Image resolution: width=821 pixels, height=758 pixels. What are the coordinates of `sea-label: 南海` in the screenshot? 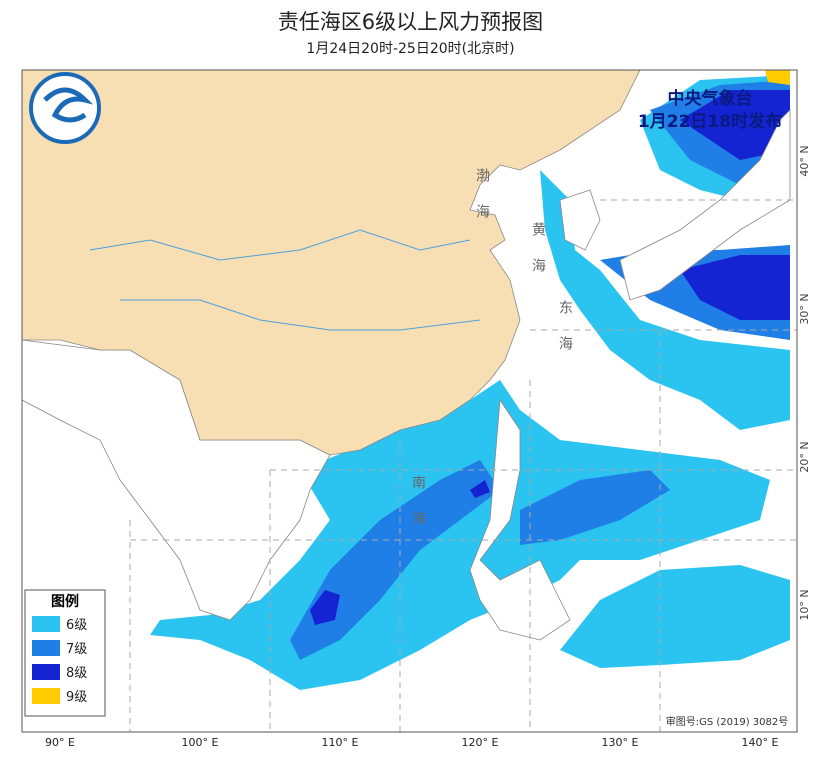 It's located at (418, 511).